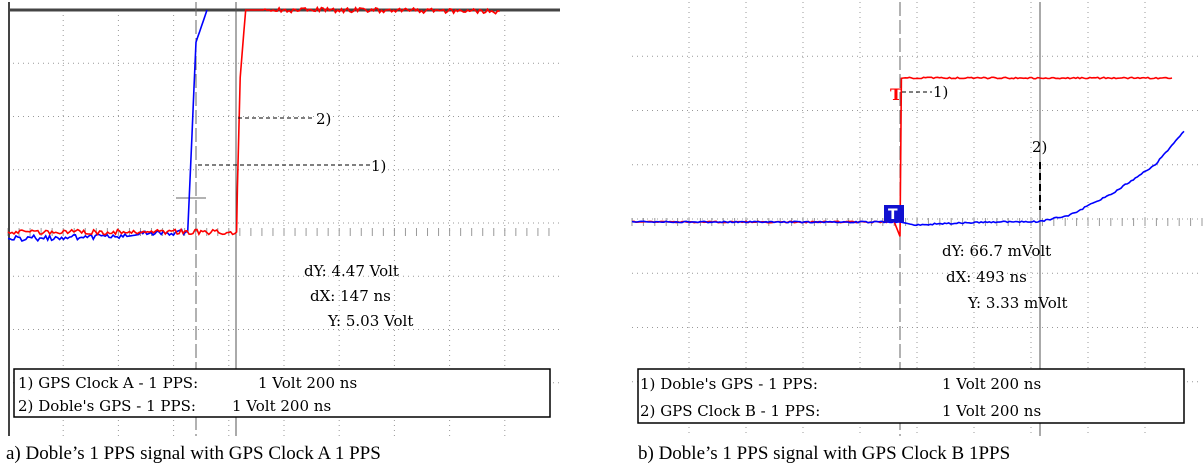  What do you see at coordinates (896, 94) in the screenshot?
I see `trigger-marker-red: T` at bounding box center [896, 94].